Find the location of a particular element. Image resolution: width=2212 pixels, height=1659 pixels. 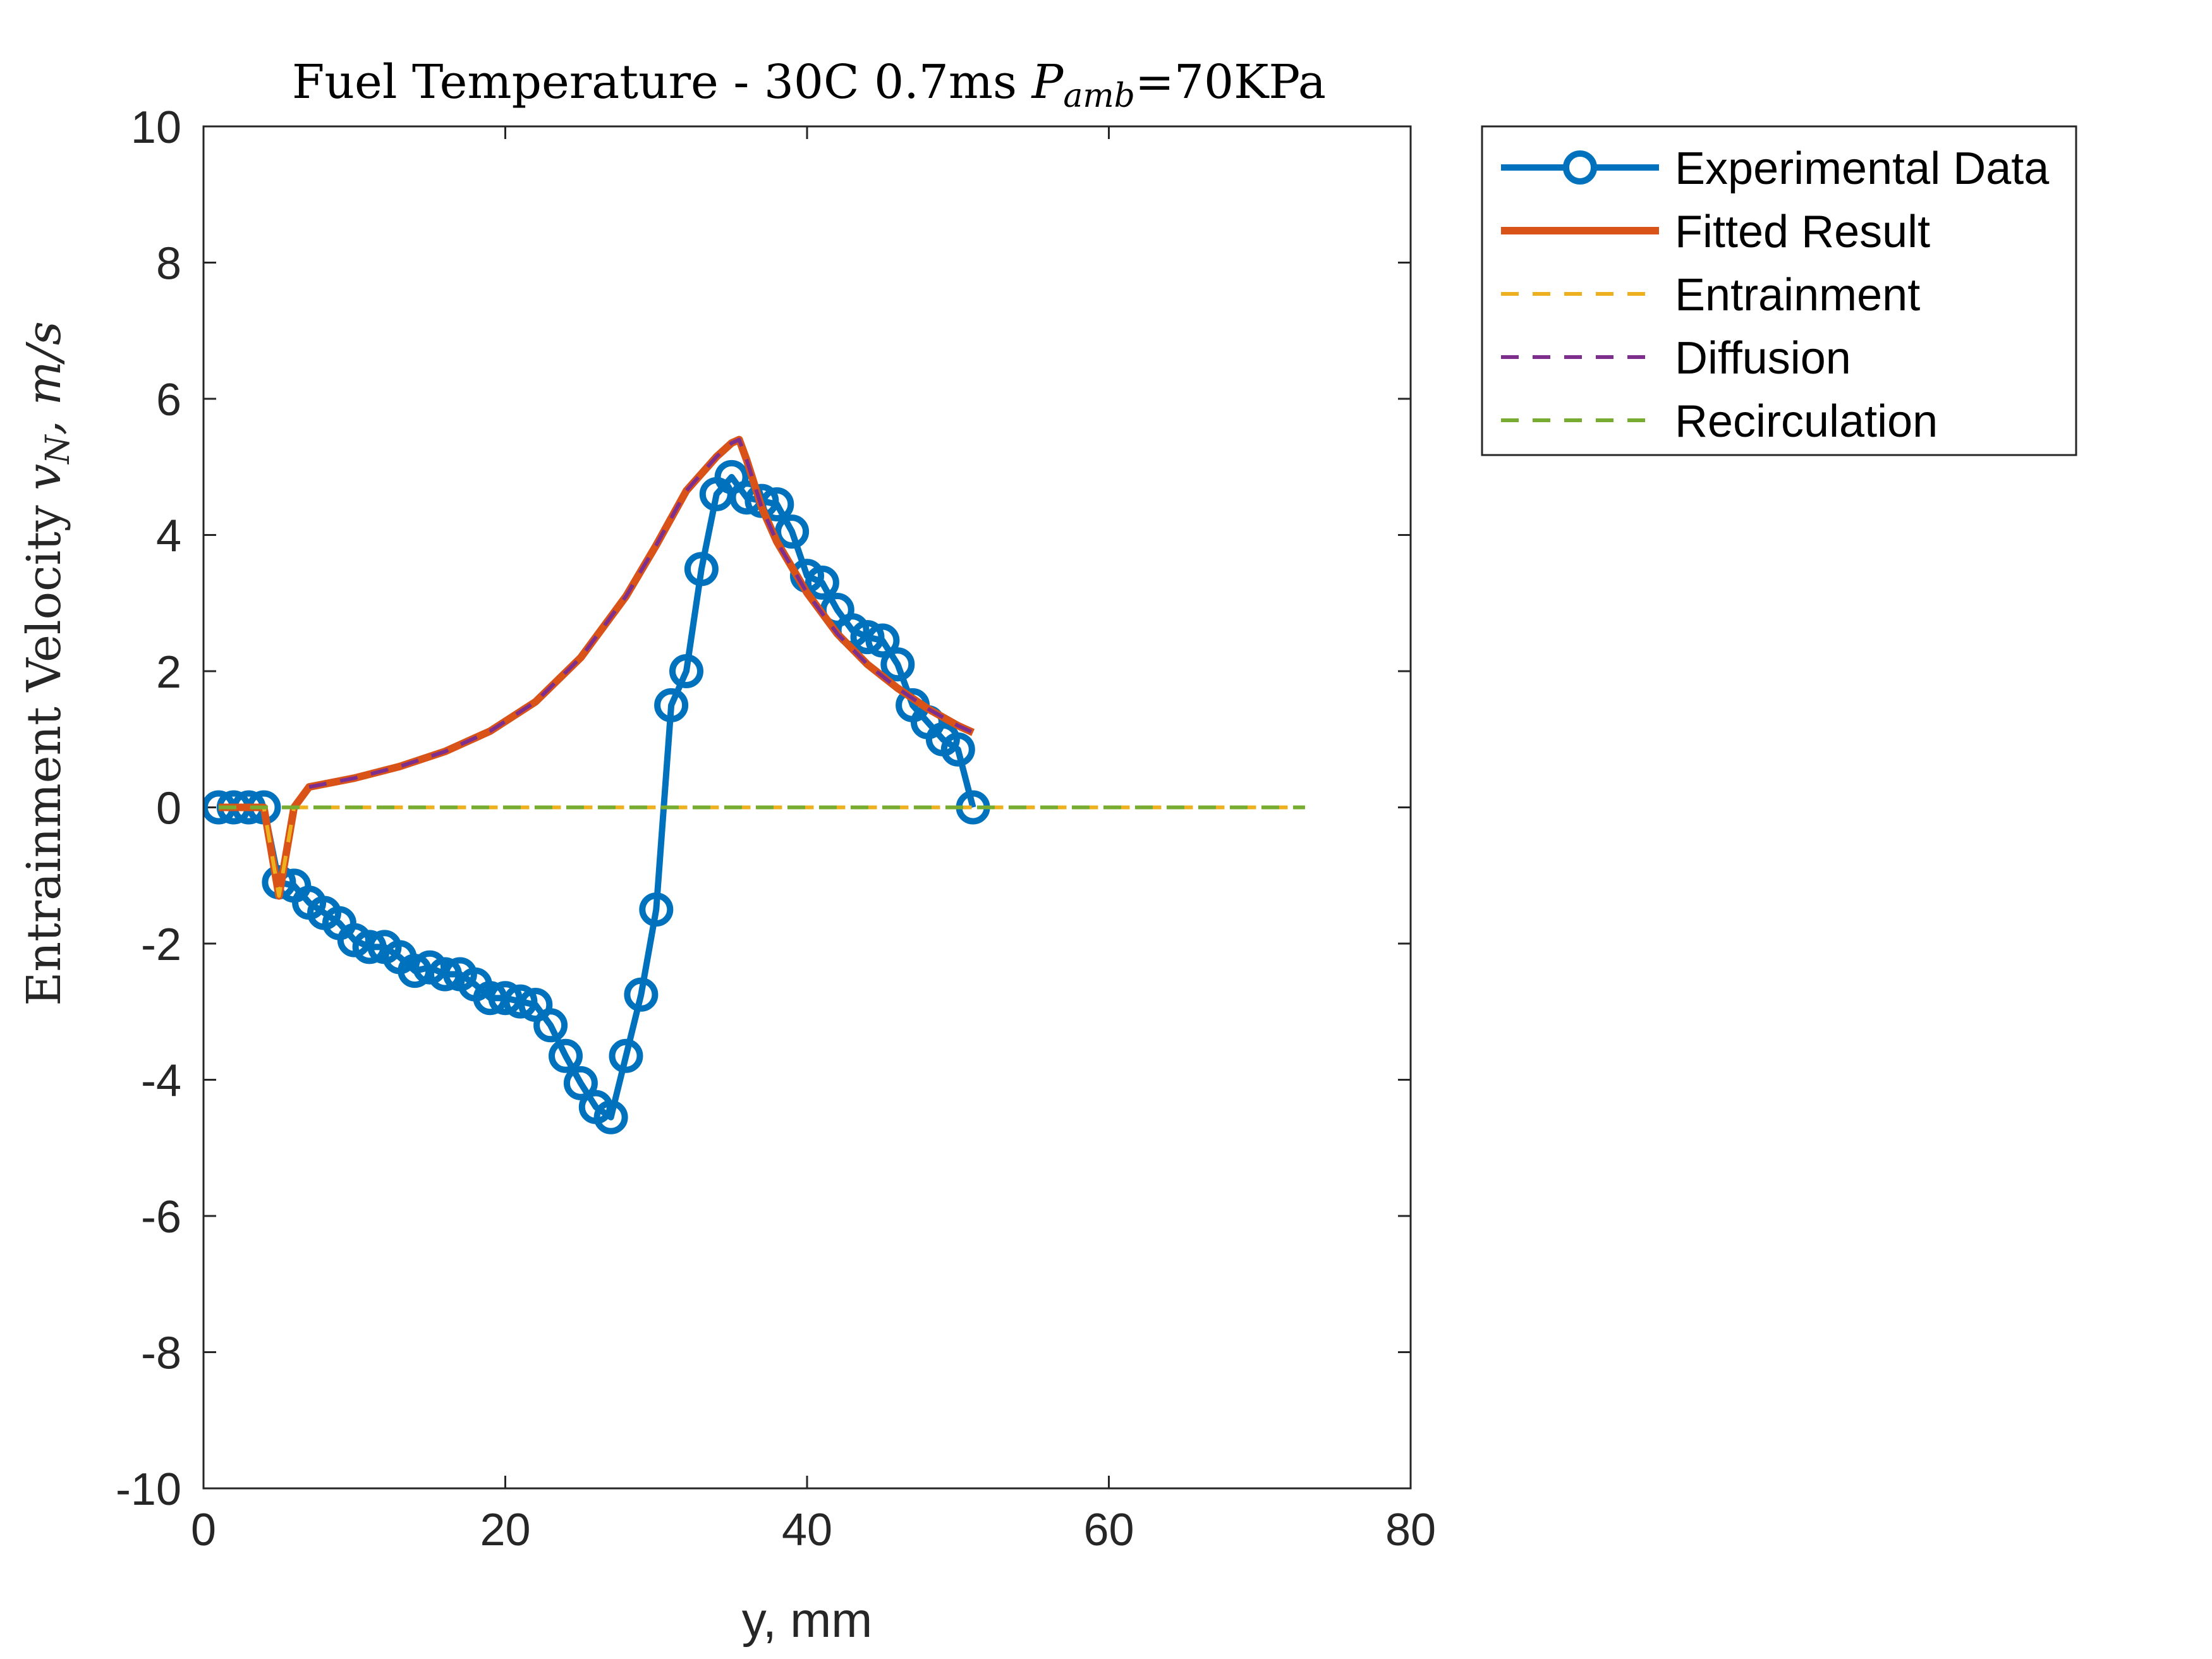

chart-title-suffix: =70KPa is located at coordinates (1230, 82).